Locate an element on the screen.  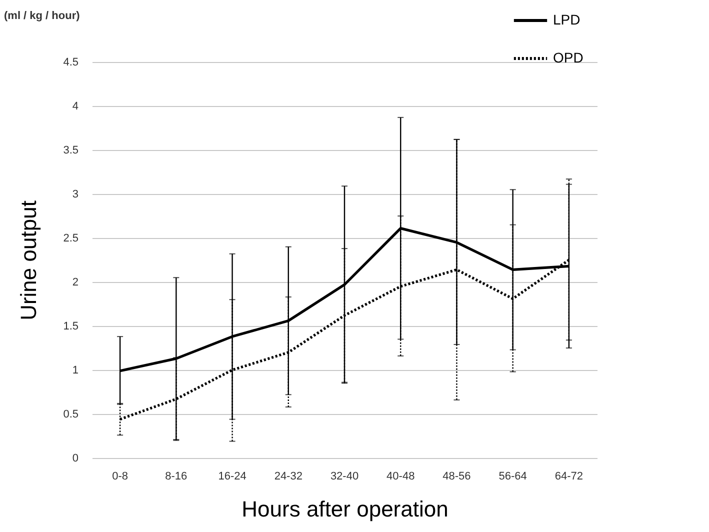
y-tick-label: 2.5 is located at coordinates (70, 238).